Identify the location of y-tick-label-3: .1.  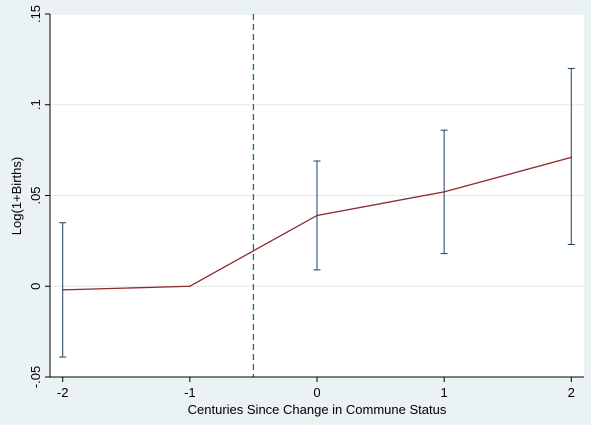
(35, 104).